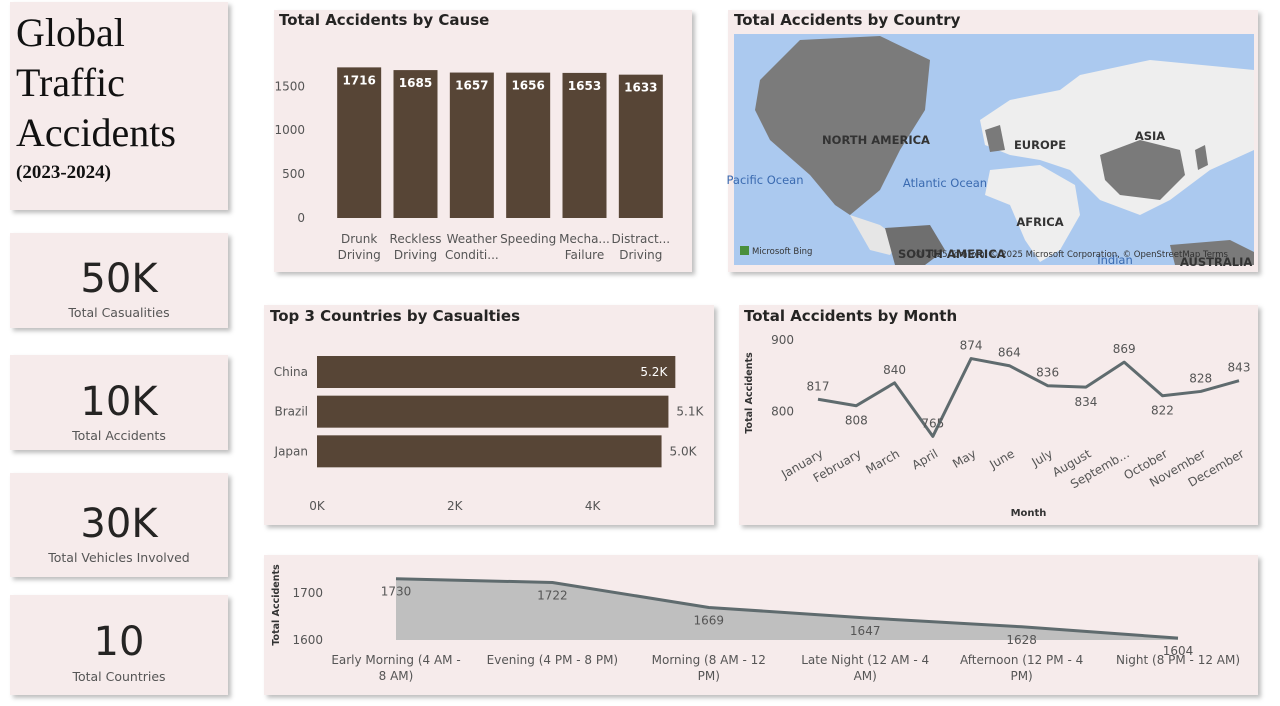 This screenshot has height=706, width=1280. I want to click on data-label: 836, so click(1047, 373).